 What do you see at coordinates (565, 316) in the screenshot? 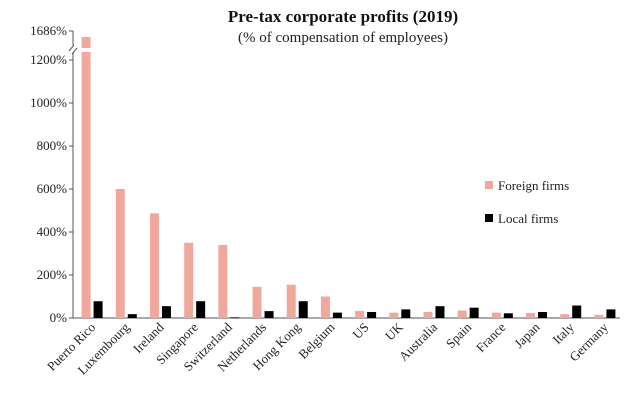
I see `bar-foreign-italy` at bounding box center [565, 316].